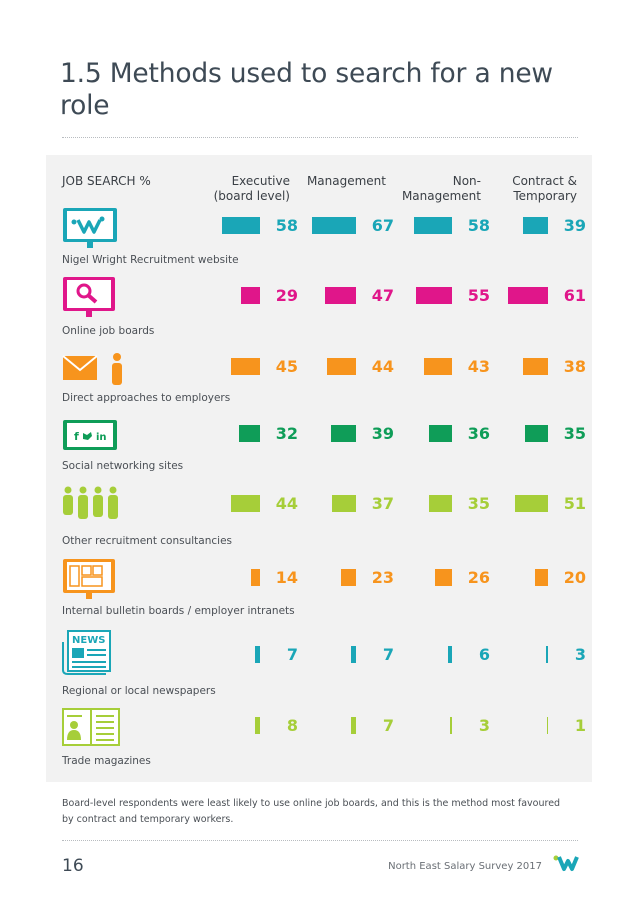 Image resolution: width=638 pixels, height=903 pixels. Describe the element at coordinates (574, 366) in the screenshot. I see `value-label-contract-temporary: 38` at that location.